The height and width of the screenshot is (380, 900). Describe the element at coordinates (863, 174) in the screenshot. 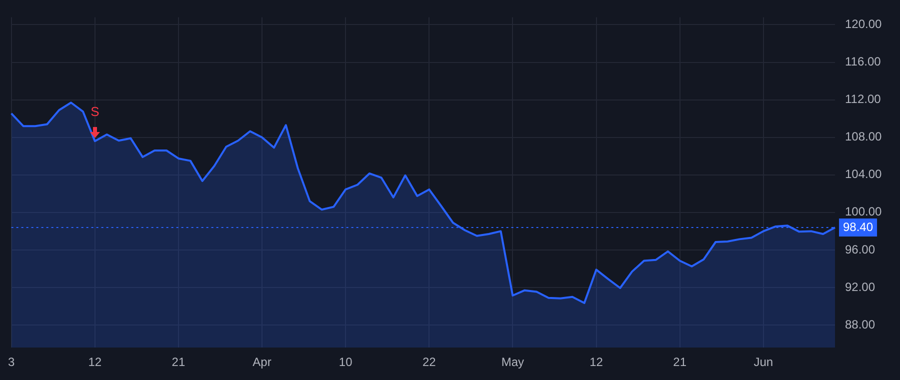

I see `y-tick-label: 104.00` at that location.